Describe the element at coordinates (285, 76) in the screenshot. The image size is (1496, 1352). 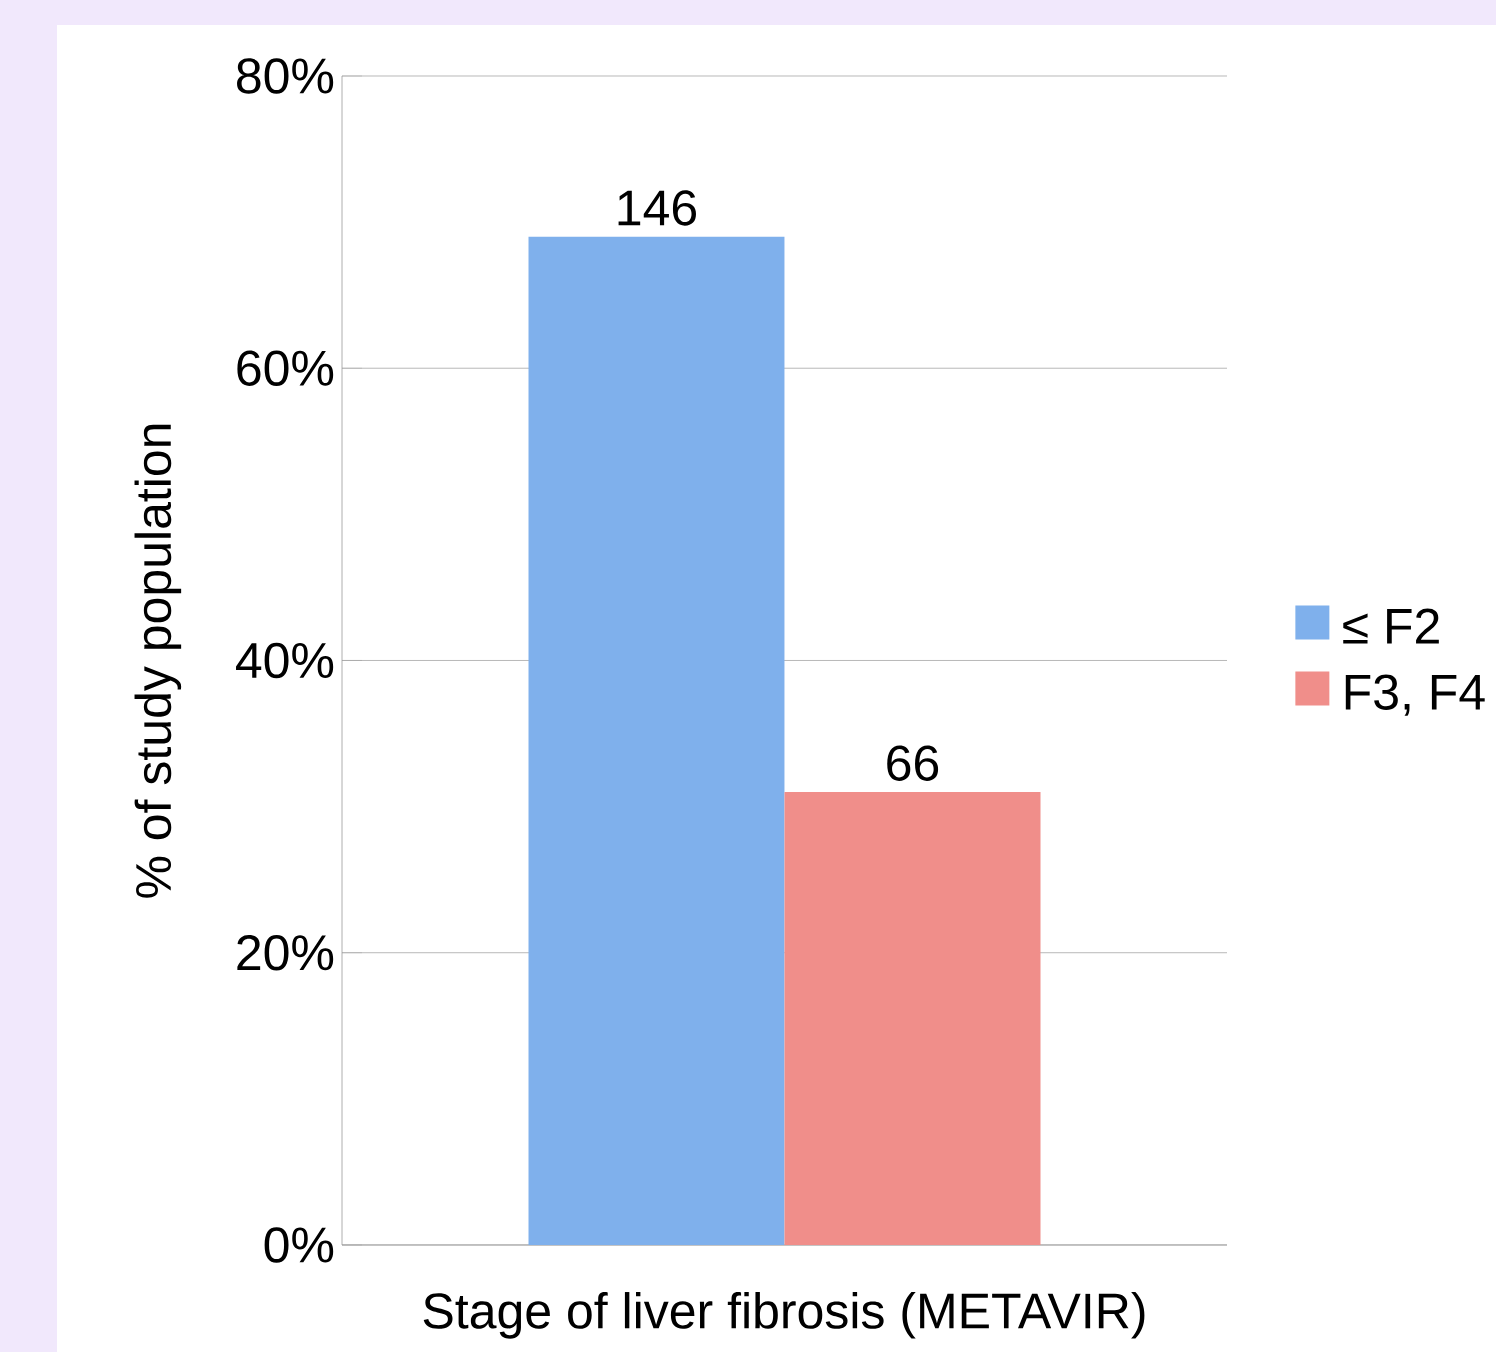
I see `y-tick-label: 80%` at that location.